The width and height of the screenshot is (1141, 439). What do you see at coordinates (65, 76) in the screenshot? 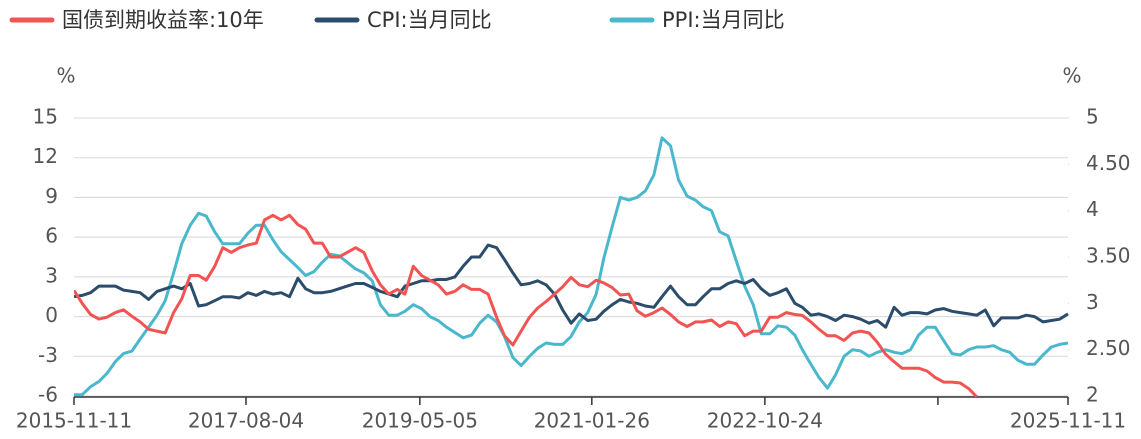
I see `y-axis-label: %` at bounding box center [65, 76].